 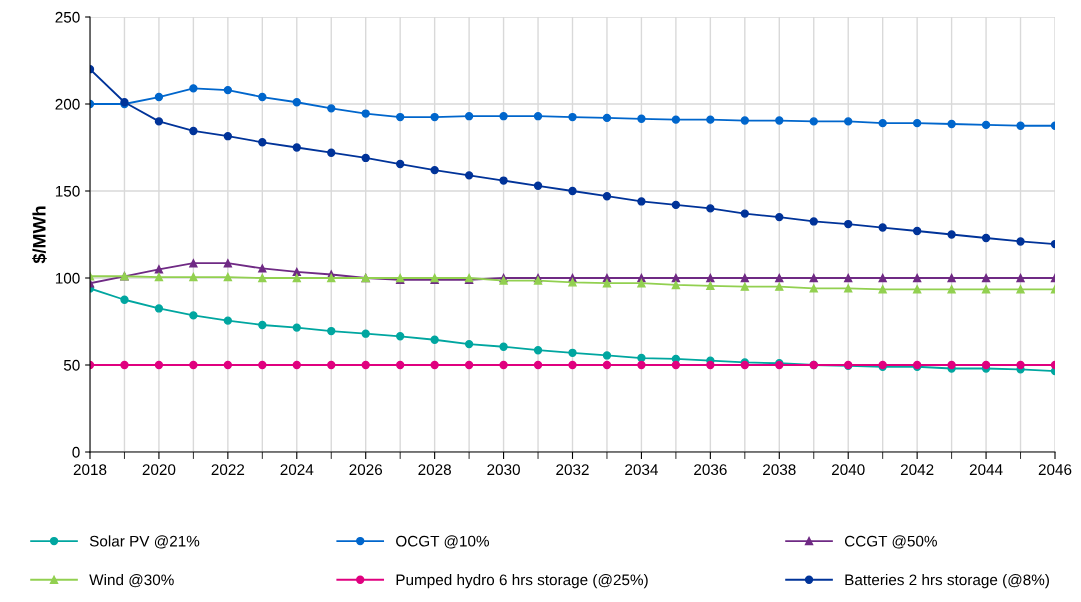 I want to click on legend-label: Wind @30%, so click(x=131, y=581).